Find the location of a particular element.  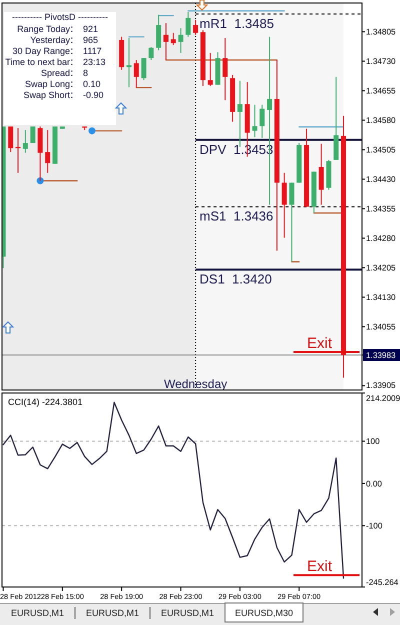

y-tick-label: 1.34355 is located at coordinates (381, 209).